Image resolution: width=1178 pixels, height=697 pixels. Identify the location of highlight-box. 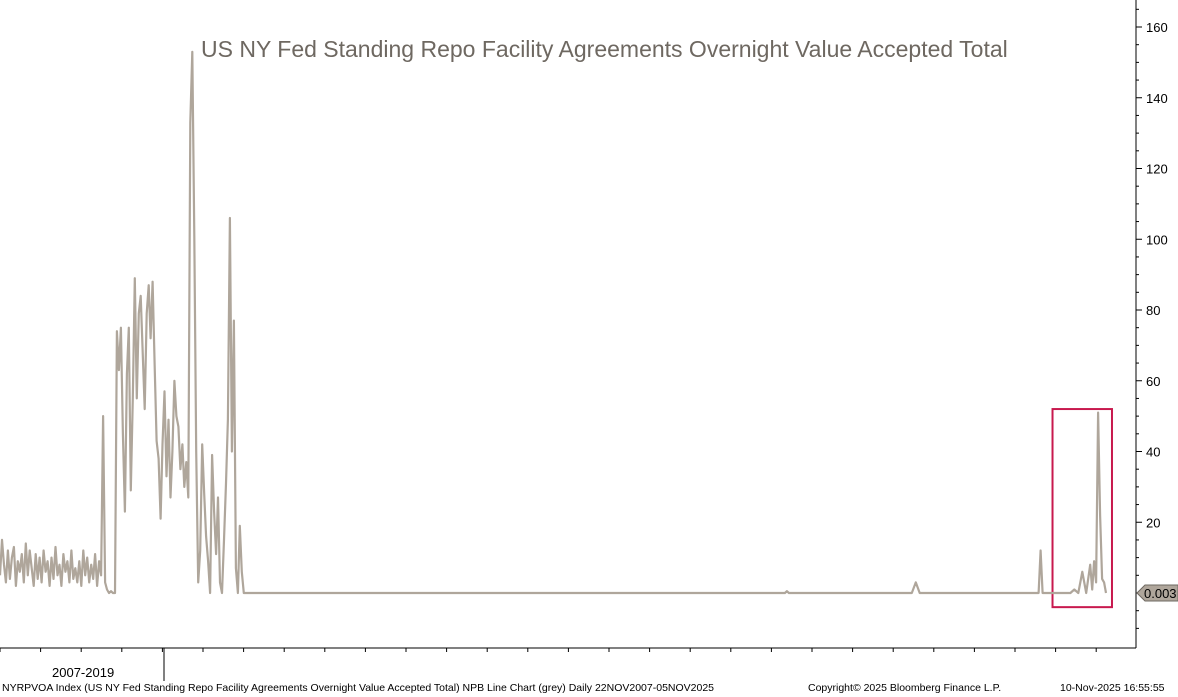
(1082, 508).